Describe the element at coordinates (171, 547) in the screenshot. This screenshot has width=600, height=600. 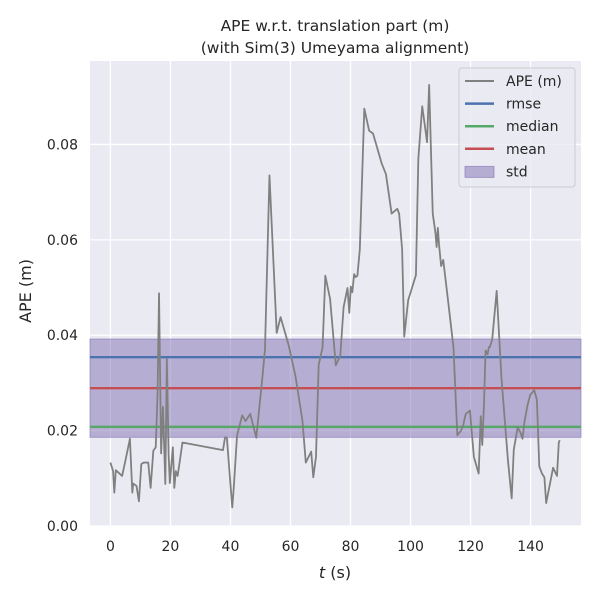
I see `x-tick-label: 20` at that location.